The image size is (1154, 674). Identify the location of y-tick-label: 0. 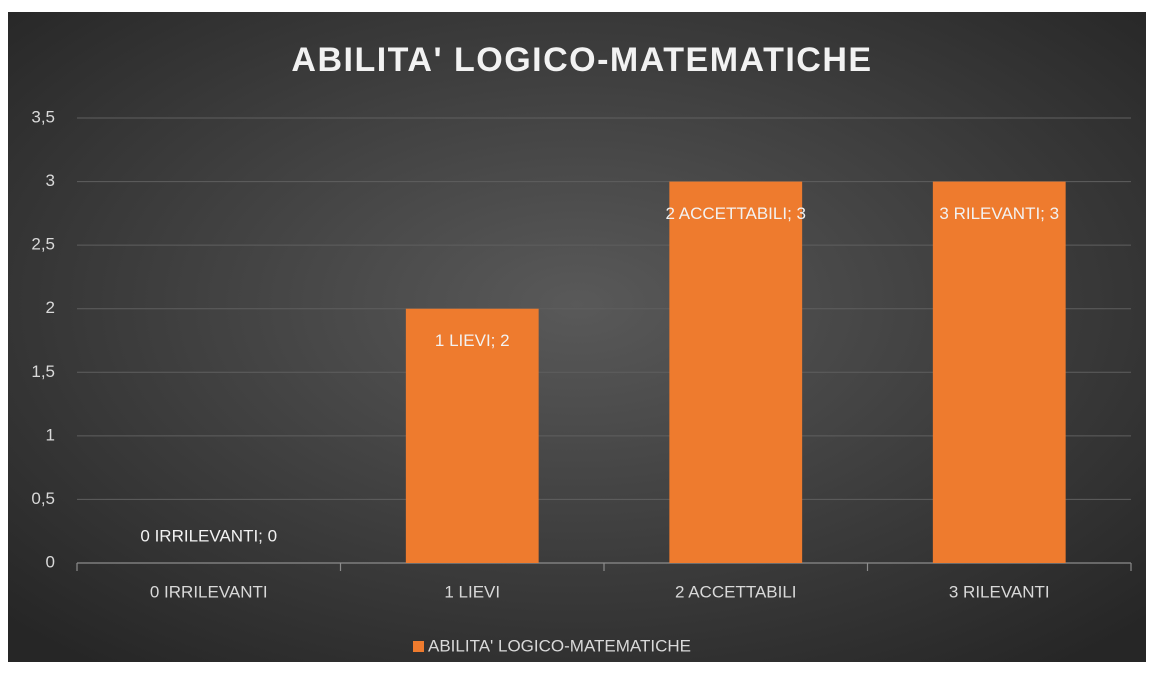
(50, 561).